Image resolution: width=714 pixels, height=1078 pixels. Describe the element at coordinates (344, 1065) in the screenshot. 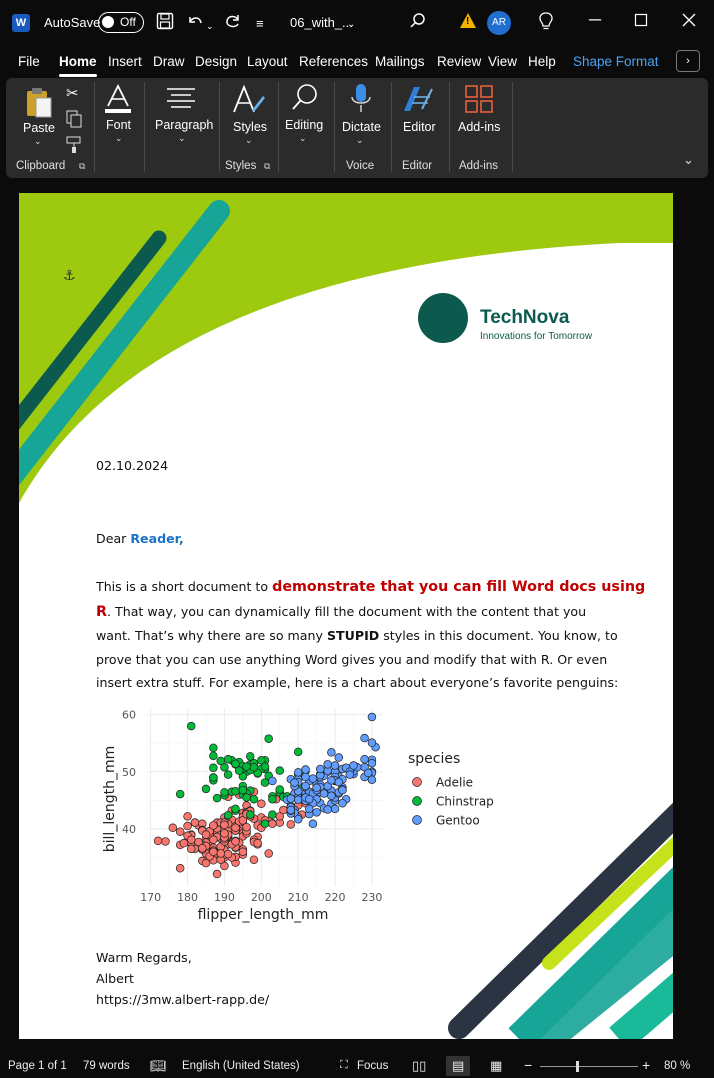

I see `focus-icon: ⛶` at that location.